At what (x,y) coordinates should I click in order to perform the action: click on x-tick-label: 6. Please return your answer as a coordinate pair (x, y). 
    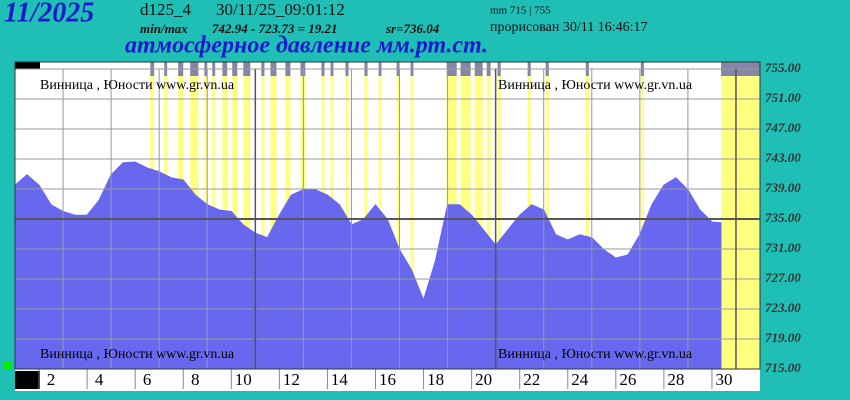
    Looking at the image, I should click on (147, 379).